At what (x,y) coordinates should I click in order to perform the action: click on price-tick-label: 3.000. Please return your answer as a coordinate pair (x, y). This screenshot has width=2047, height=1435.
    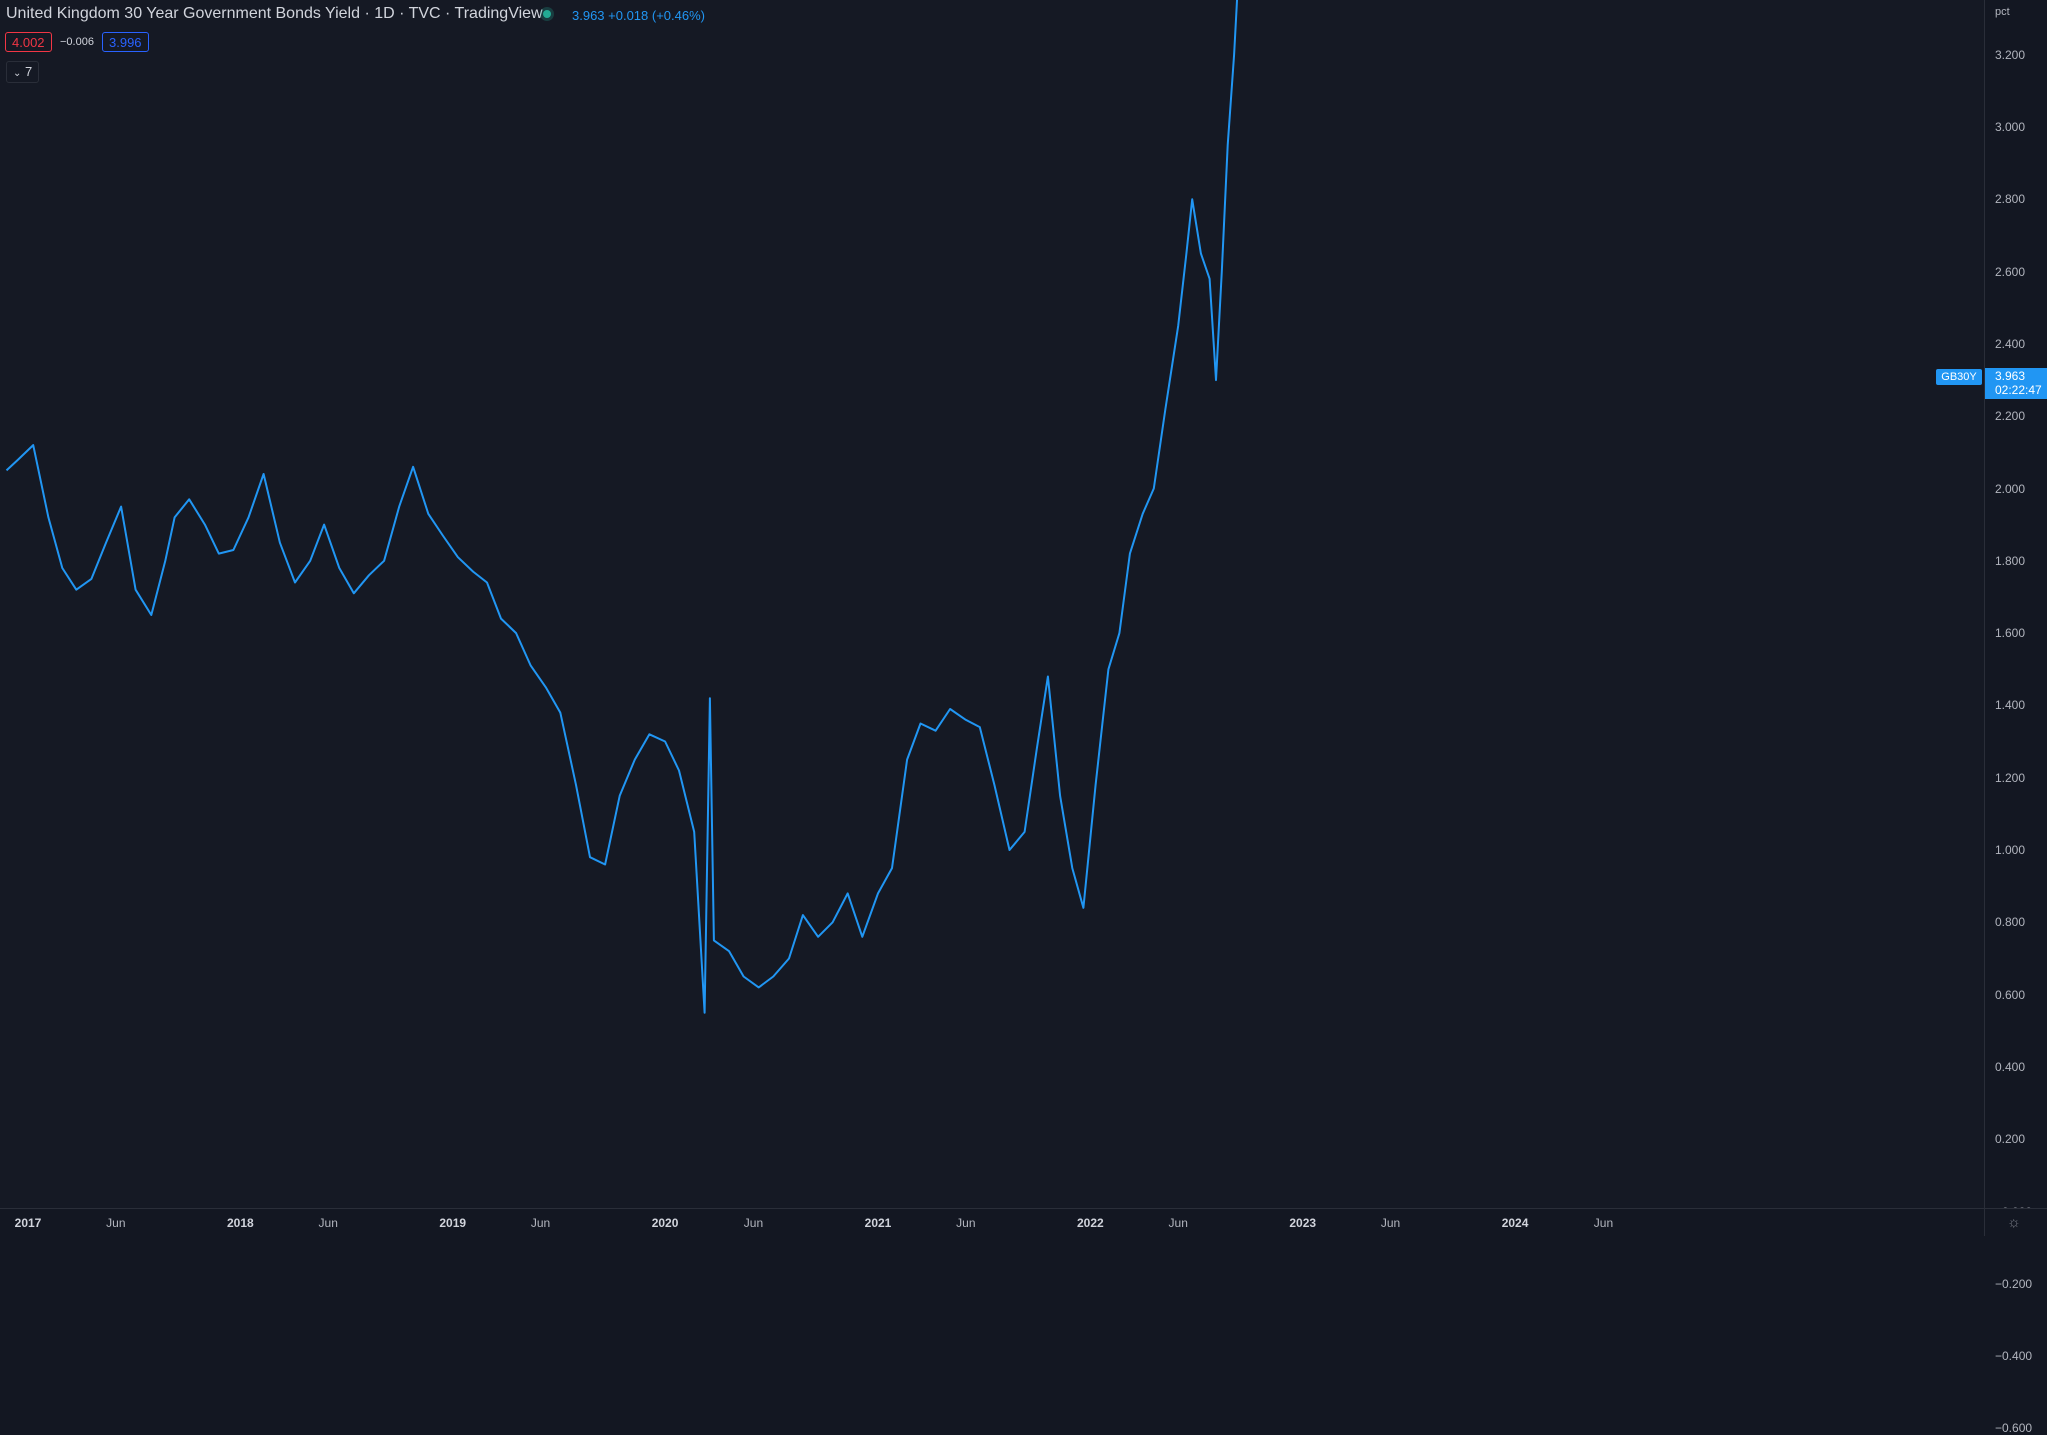
    Looking at the image, I should click on (2010, 127).